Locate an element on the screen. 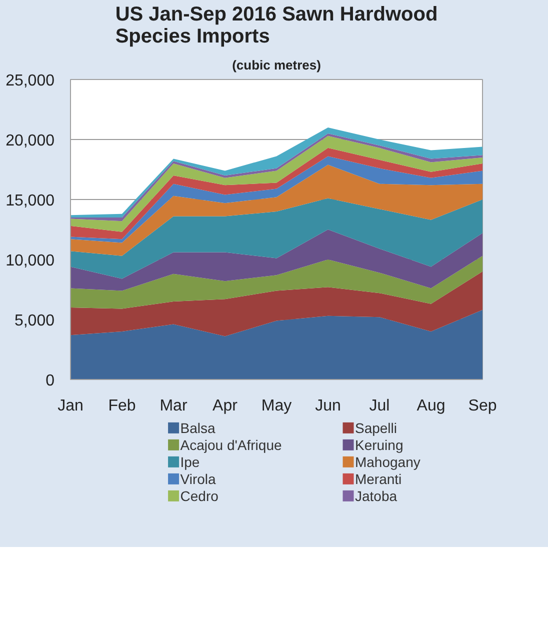 Image resolution: width=548 pixels, height=637 pixels. y-tick-label: 5,000 is located at coordinates (34, 321).